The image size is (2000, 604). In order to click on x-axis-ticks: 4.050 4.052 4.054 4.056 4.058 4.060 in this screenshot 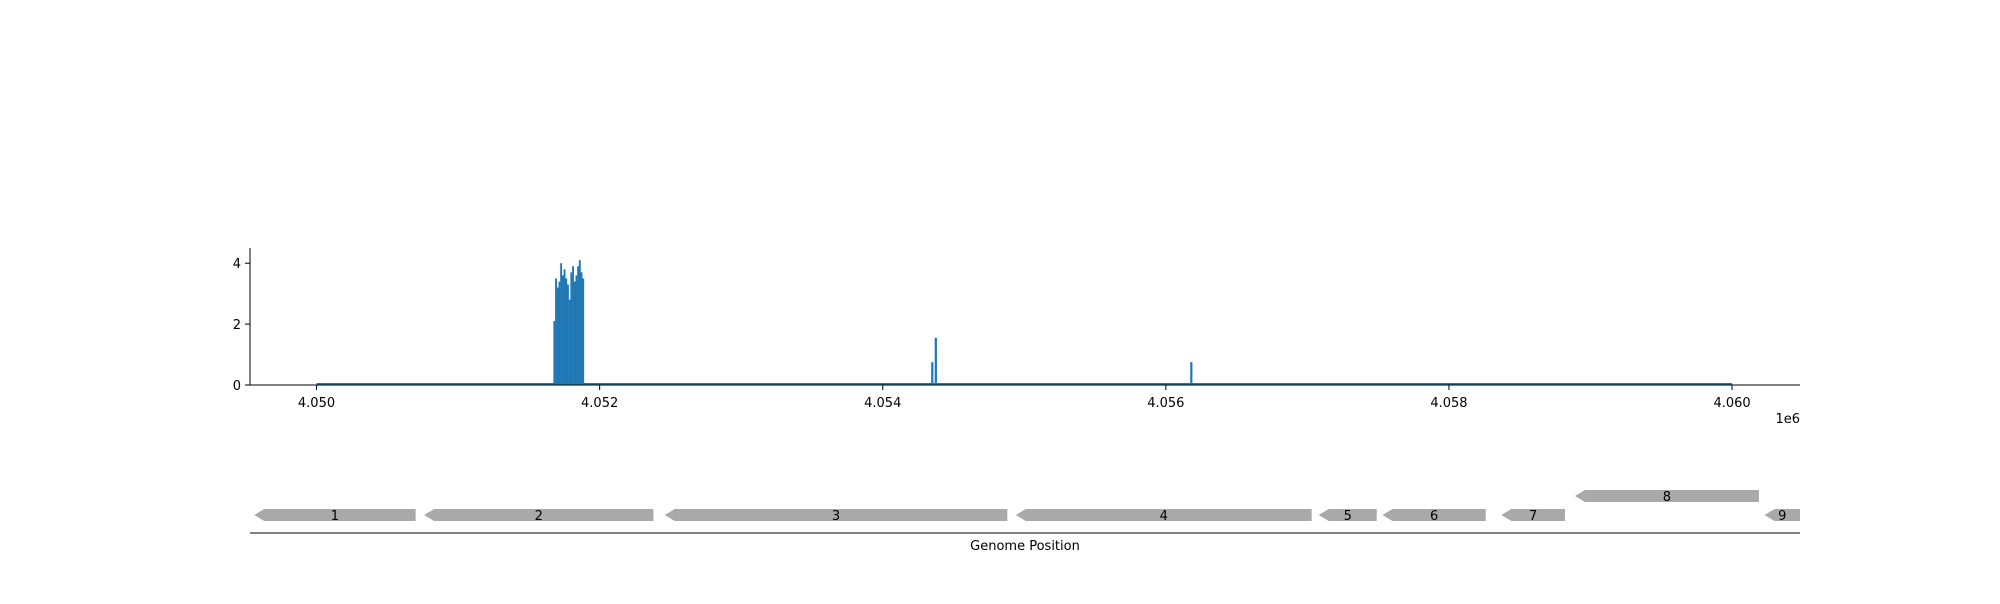, I will do `click(1024, 398)`.